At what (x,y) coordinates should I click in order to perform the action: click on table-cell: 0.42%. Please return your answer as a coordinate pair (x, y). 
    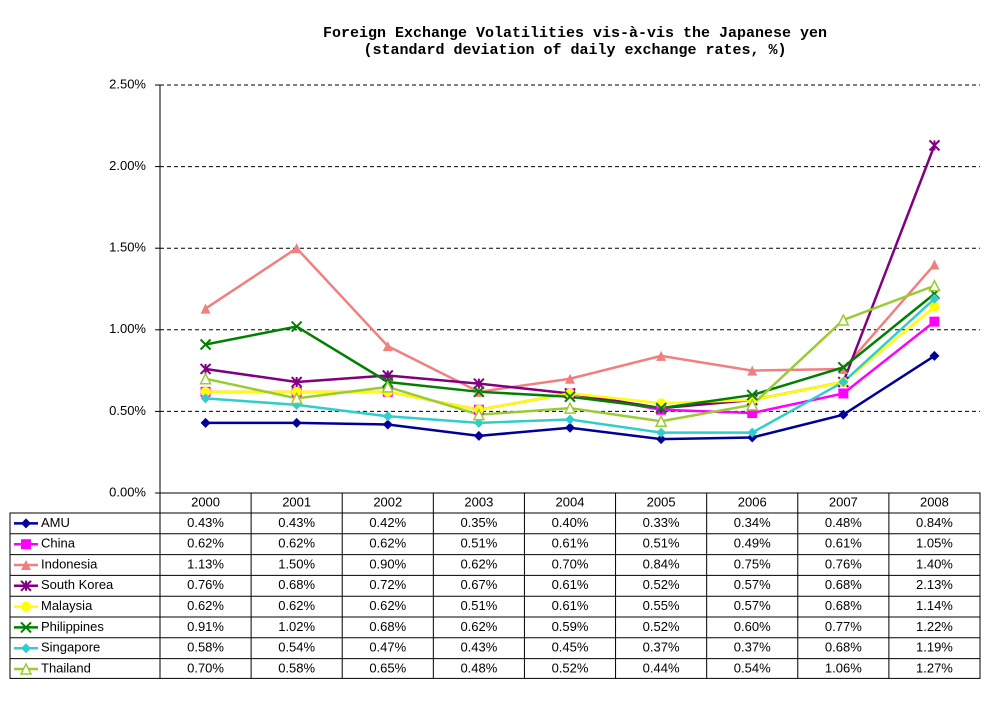
    Looking at the image, I should click on (387, 522).